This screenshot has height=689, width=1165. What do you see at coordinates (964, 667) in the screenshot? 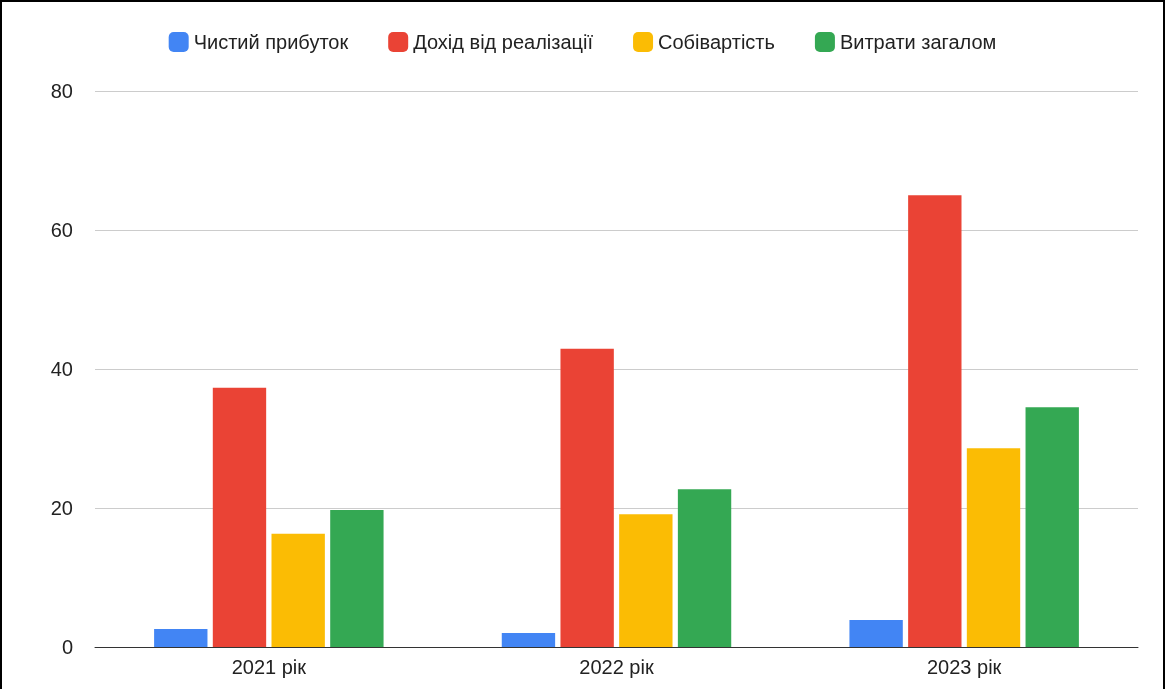
I see `x-tick-label: 2023 рік` at bounding box center [964, 667].